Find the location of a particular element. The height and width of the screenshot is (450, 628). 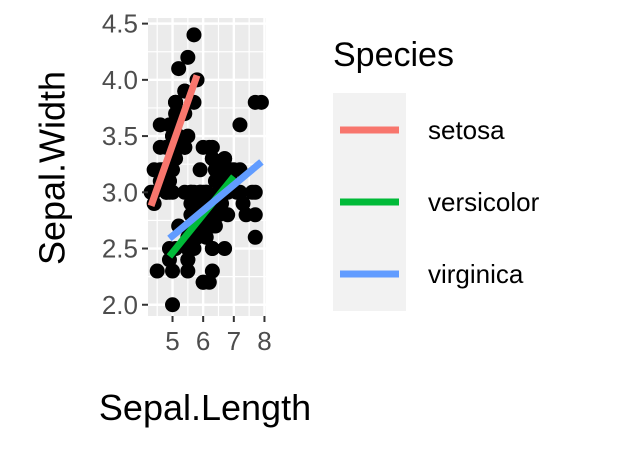

y-tick-label: 3.5 is located at coordinates (120, 136).